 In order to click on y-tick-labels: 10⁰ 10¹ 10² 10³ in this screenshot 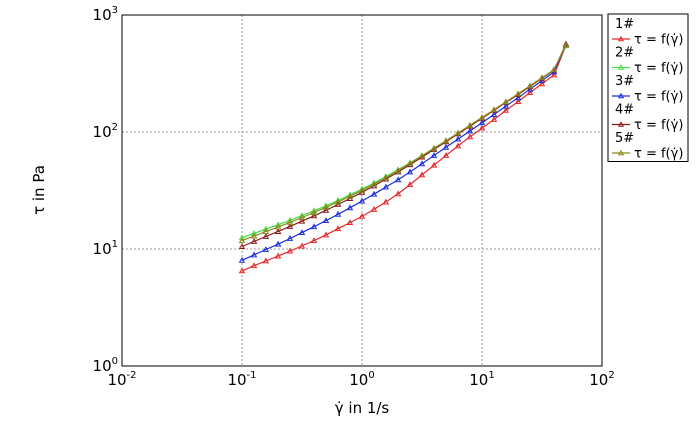, I will do `click(105, 190)`.